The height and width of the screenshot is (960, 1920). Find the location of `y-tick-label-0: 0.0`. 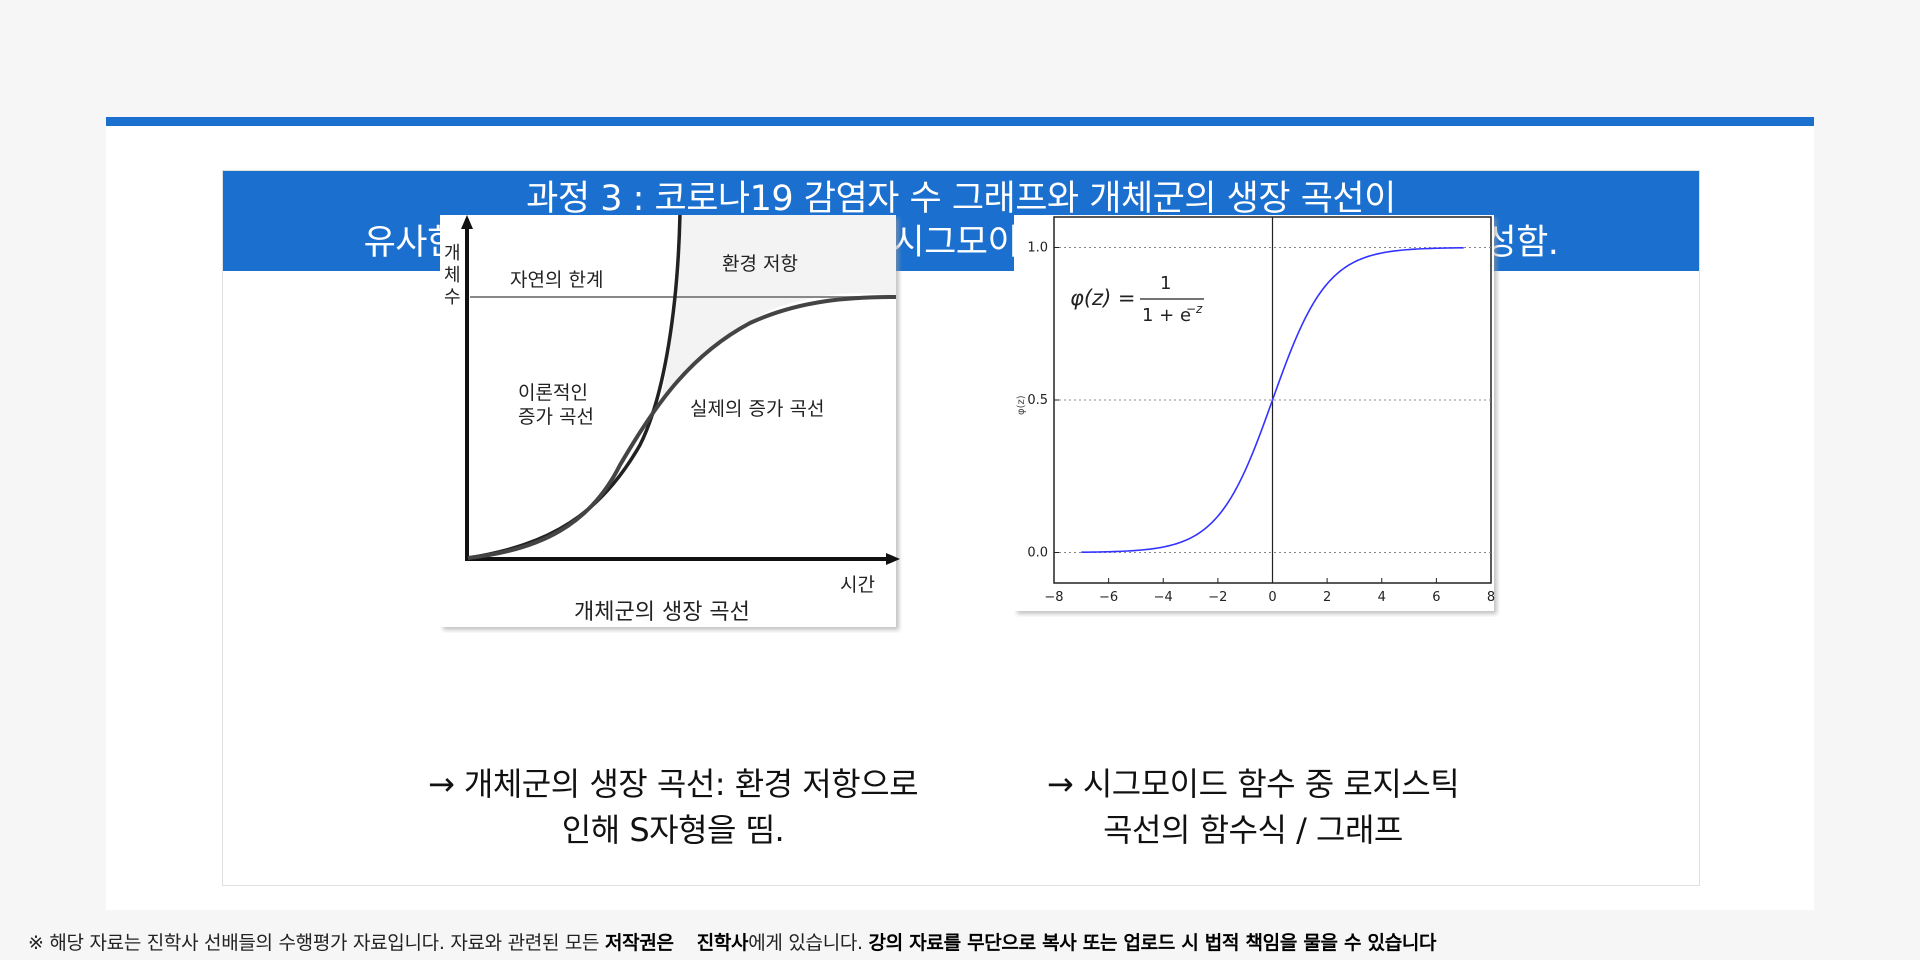

y-tick-label-0: 0.0 is located at coordinates (1037, 553).